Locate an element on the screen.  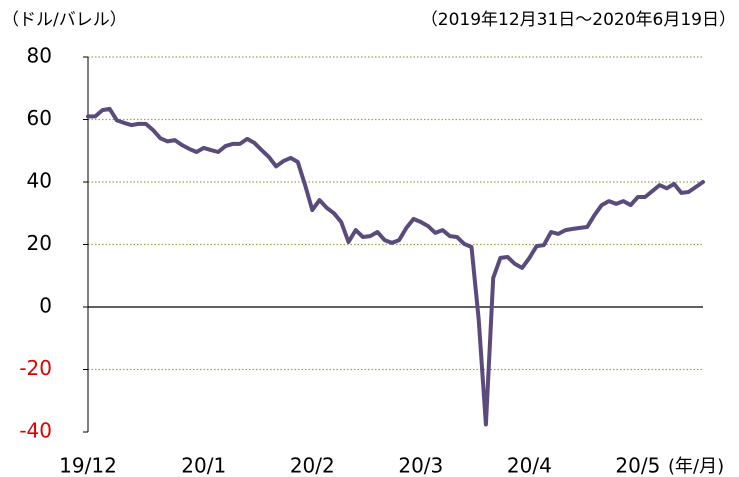
y-tick-label: 40 is located at coordinates (39, 181).